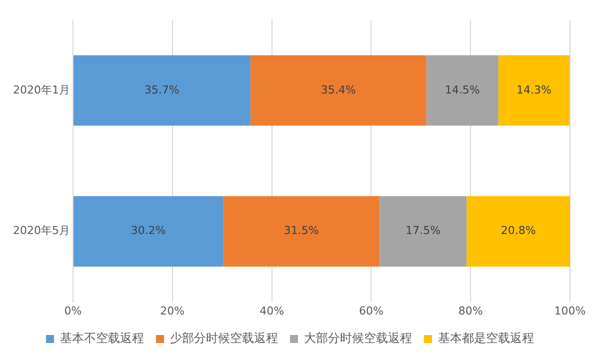 This screenshot has height=360, width=600. What do you see at coordinates (224, 338) in the screenshot?
I see `legend-label: 少部分时候空载返程` at bounding box center [224, 338].